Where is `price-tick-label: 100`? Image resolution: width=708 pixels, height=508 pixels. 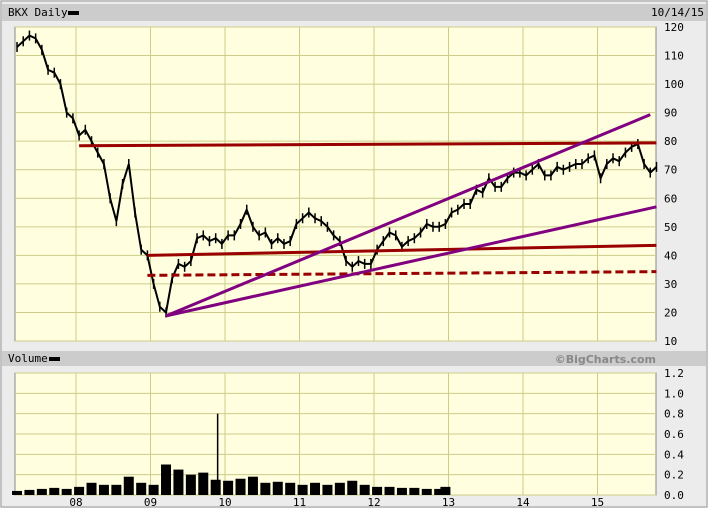 price-tick-label: 100 is located at coordinates (674, 84).